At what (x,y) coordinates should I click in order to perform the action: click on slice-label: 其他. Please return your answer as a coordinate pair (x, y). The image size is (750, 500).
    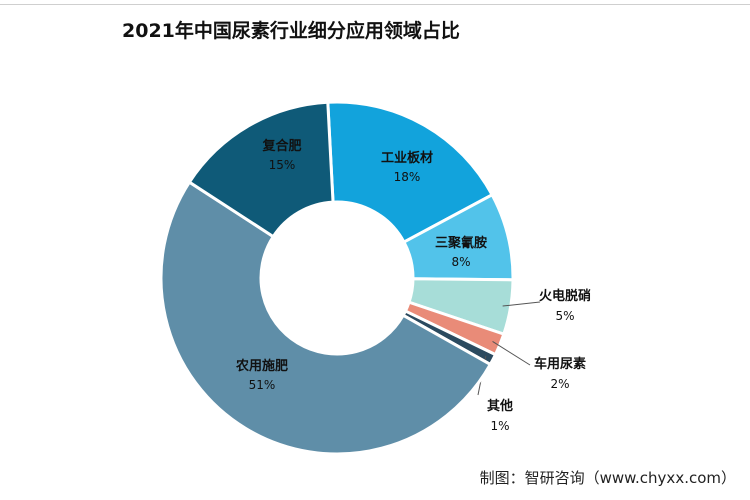
    Looking at the image, I should click on (500, 406).